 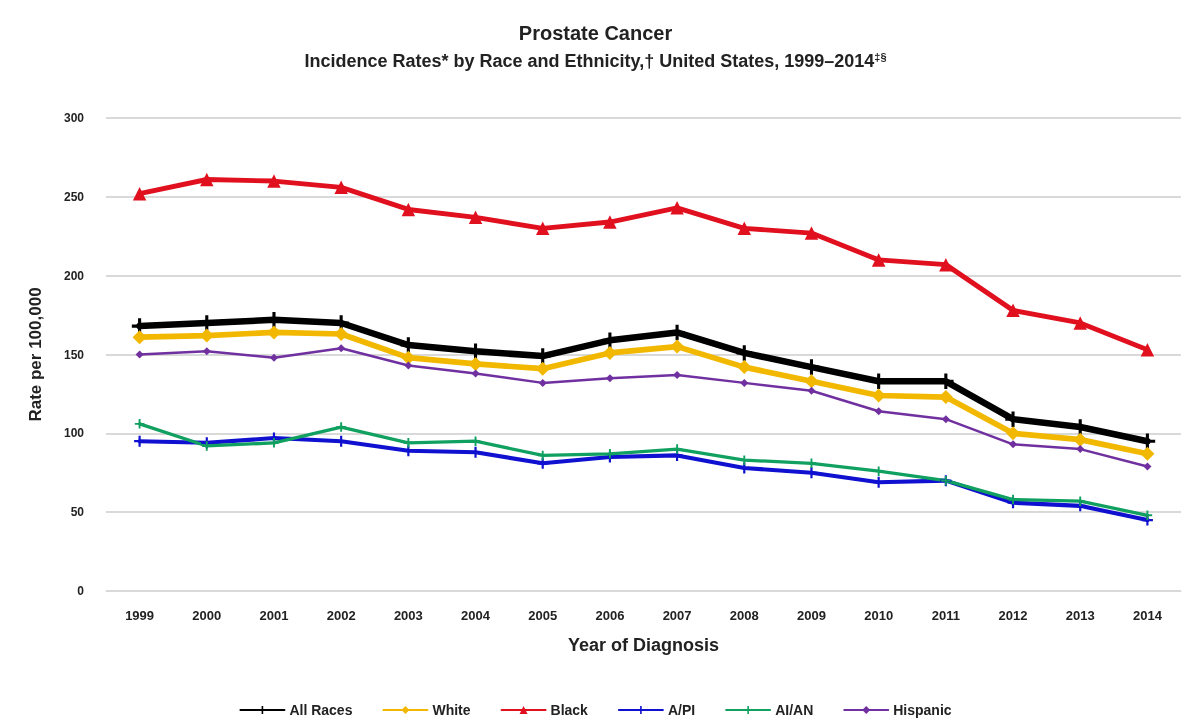 What do you see at coordinates (543, 615) in the screenshot?
I see `x-tick-label: 2005` at bounding box center [543, 615].